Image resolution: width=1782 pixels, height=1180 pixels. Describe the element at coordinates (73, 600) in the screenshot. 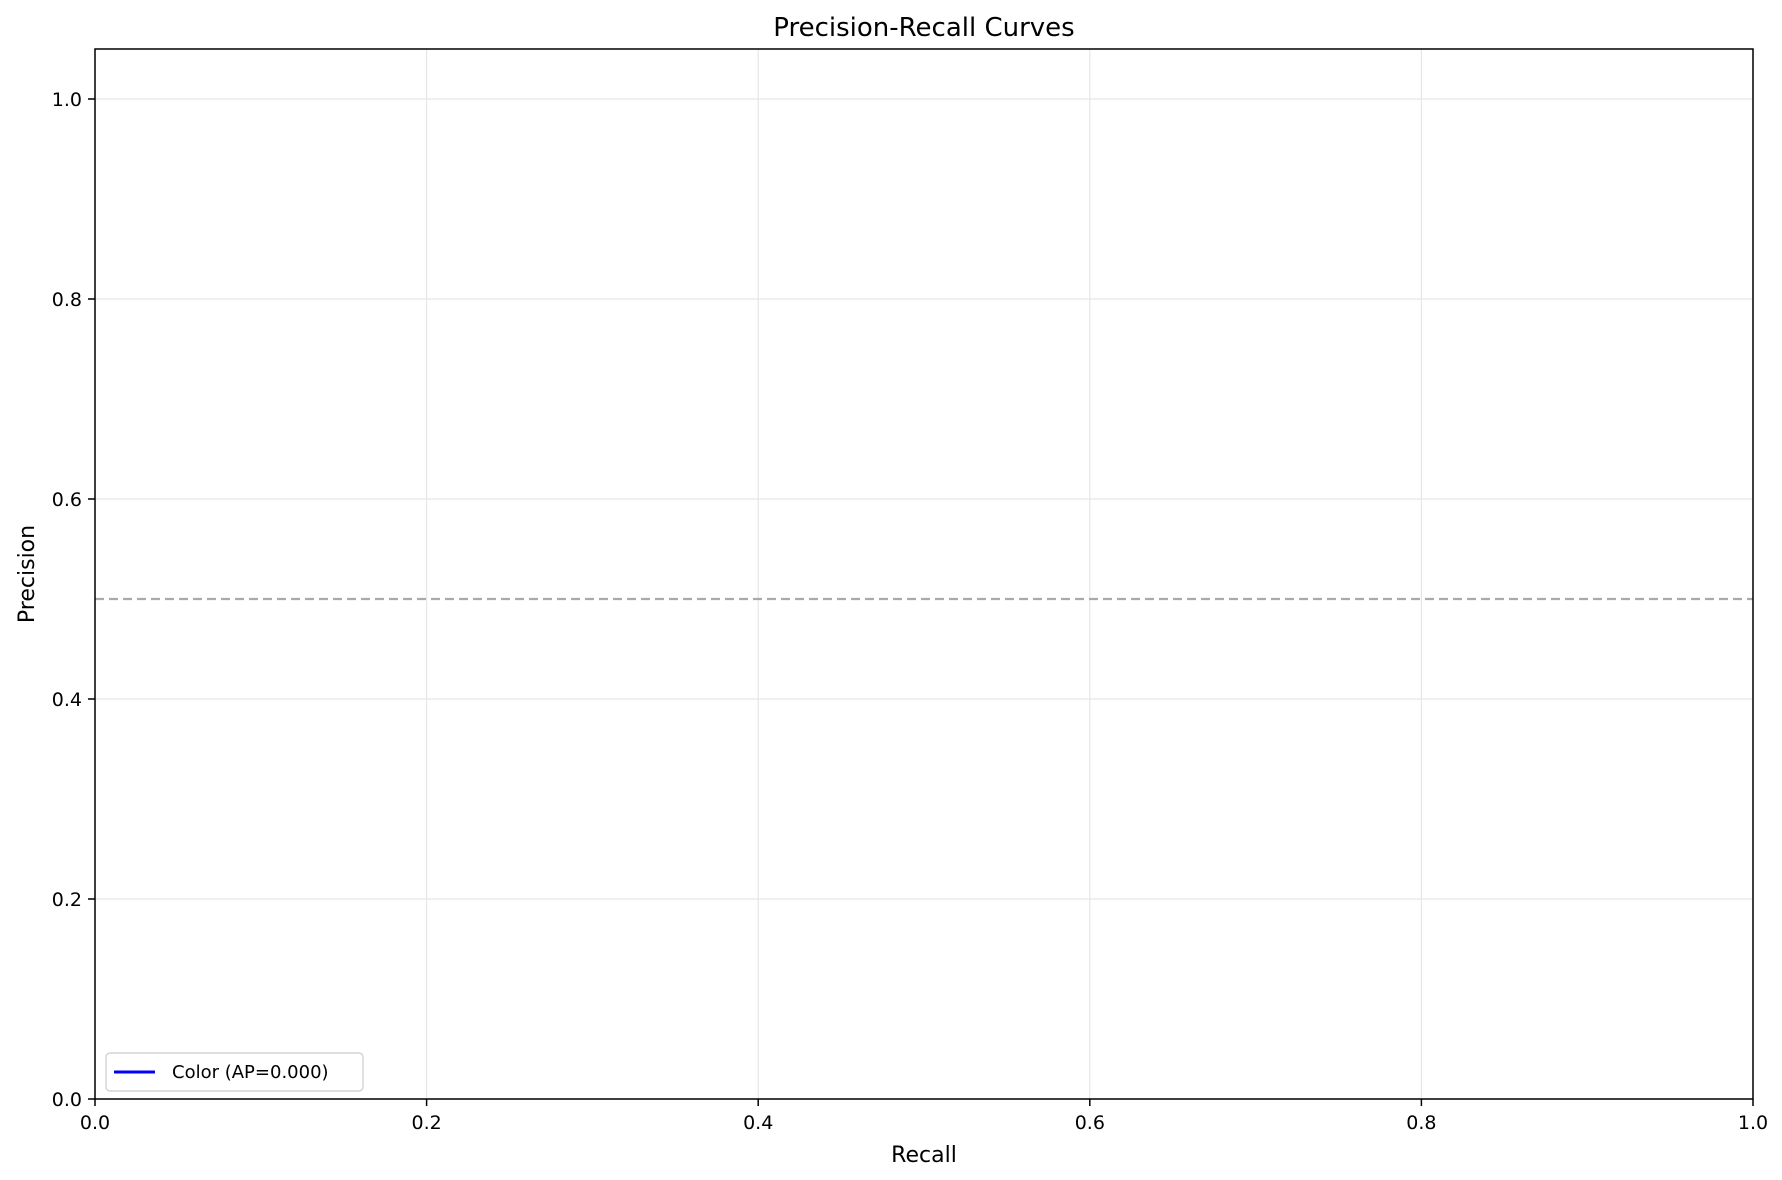

I see `y-axis-ticks: 0.0 0.2 0.4 0.6 0.8 1.0` at that location.